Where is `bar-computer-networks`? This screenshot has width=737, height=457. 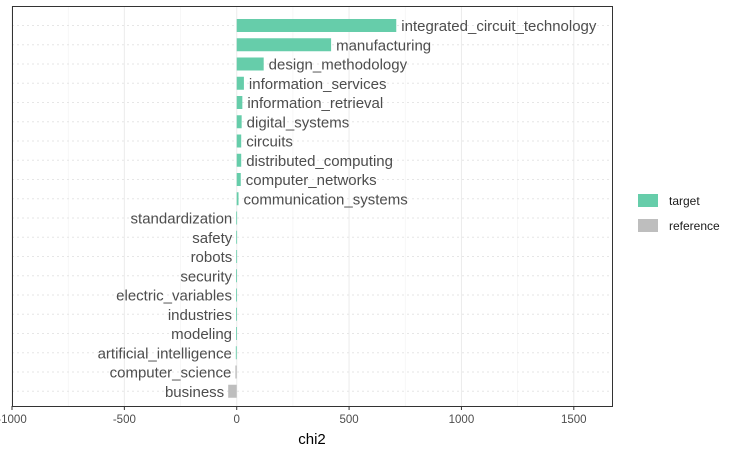 bar-computer-networks is located at coordinates (238, 179).